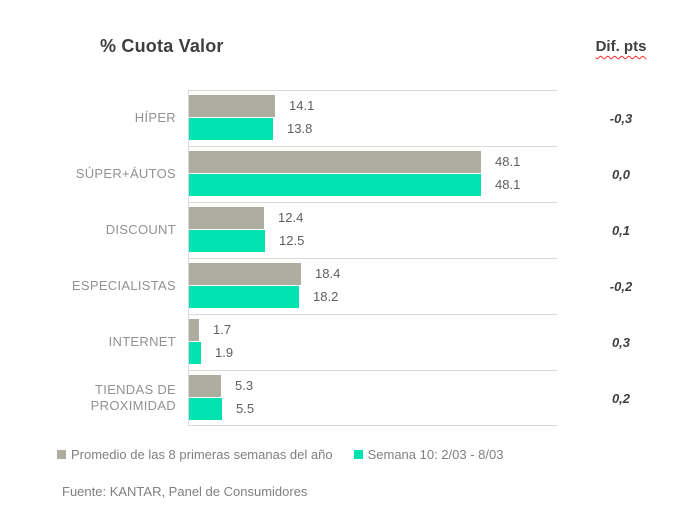  What do you see at coordinates (373, 409) in the screenshot?
I see `bar-line: 5.5` at bounding box center [373, 409].